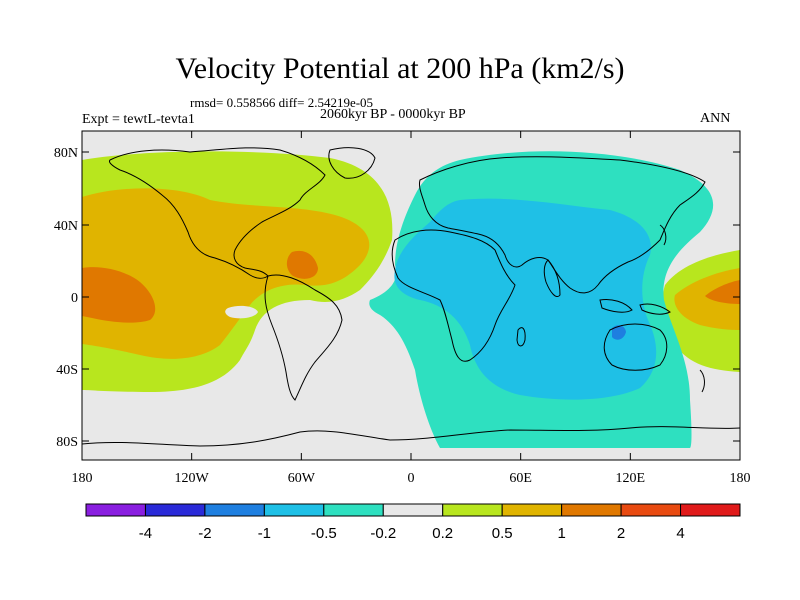  What do you see at coordinates (680, 533) in the screenshot?
I see `colorbar-label: 4` at bounding box center [680, 533].